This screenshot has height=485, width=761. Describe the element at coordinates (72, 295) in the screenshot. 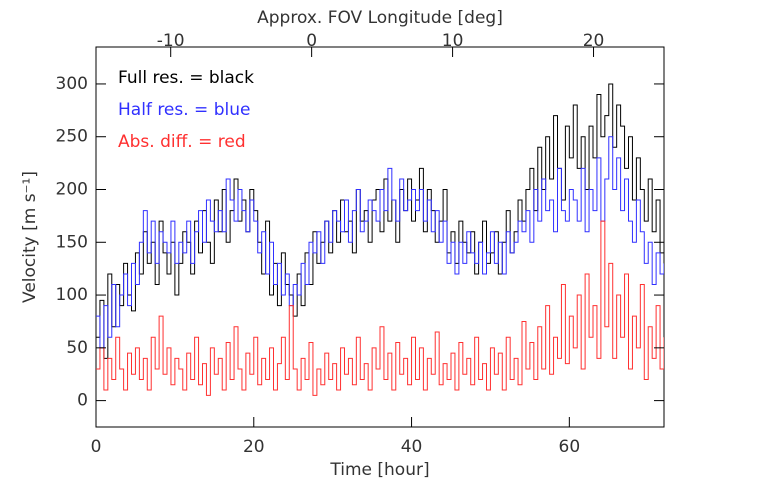

I see `y-tick-label: 100` at that location.